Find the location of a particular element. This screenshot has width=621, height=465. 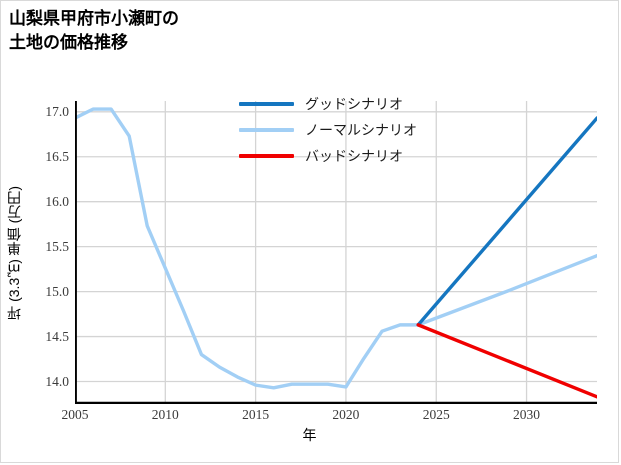

chart-legend: グッドシナリオ ノーマルシナリオ バッドシナリオ is located at coordinates (364, 130).